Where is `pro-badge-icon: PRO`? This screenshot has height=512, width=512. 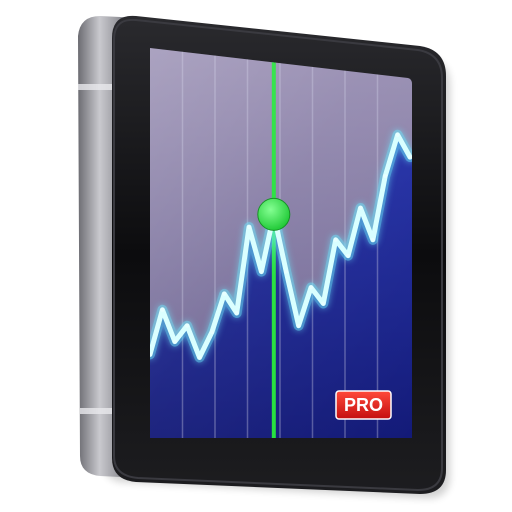
pro-badge-icon: PRO is located at coordinates (363, 405).